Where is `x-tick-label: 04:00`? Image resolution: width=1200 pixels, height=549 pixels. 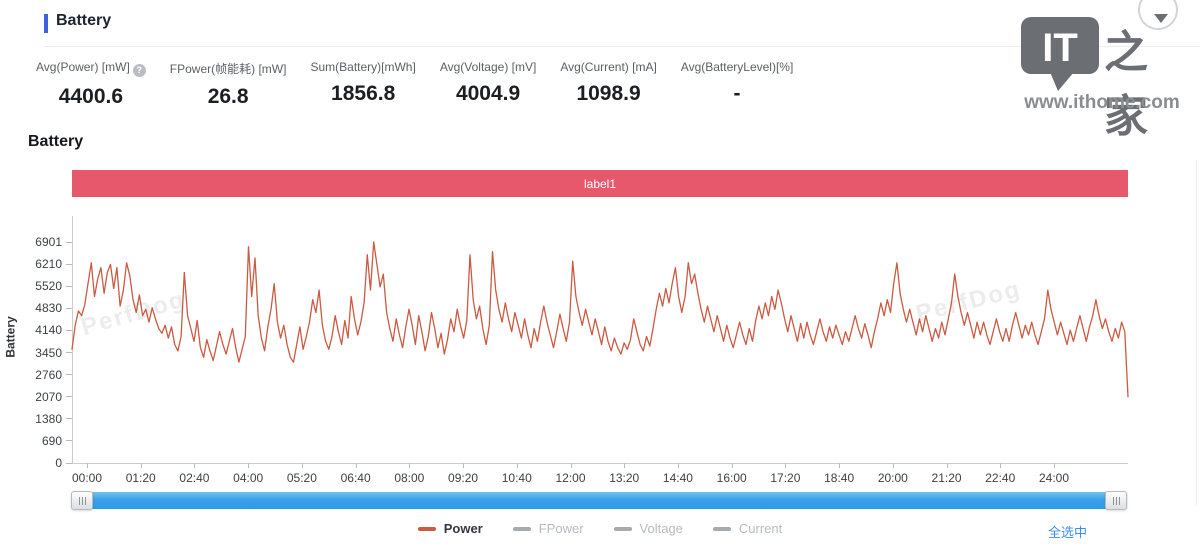
x-tick-label: 04:00 is located at coordinates (248, 478).